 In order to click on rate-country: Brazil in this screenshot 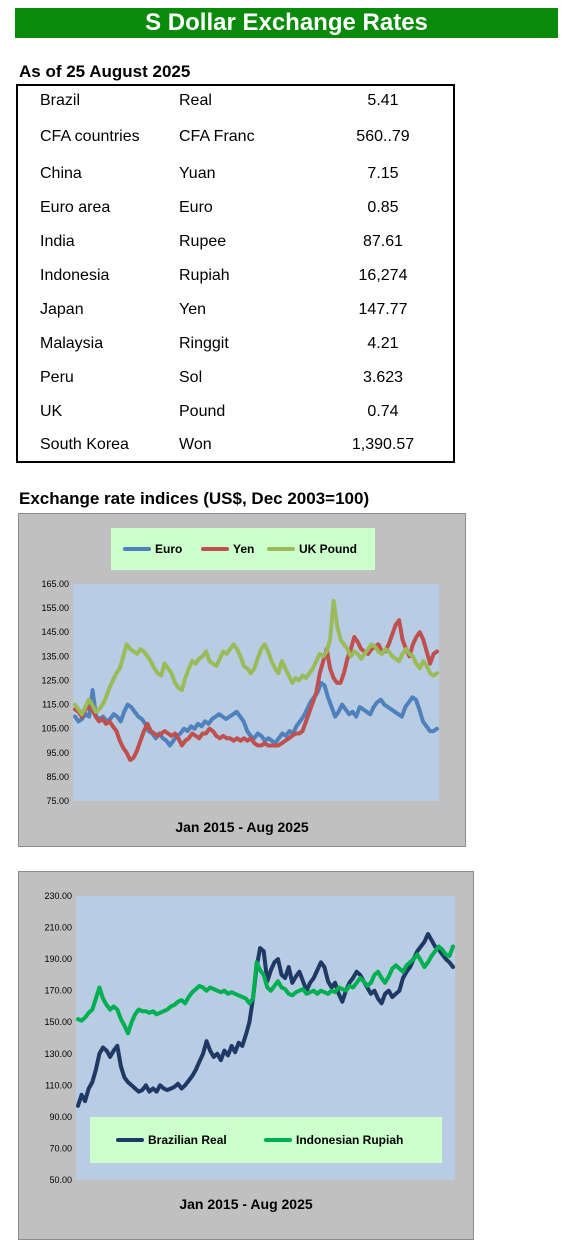, I will do `click(60, 100)`.